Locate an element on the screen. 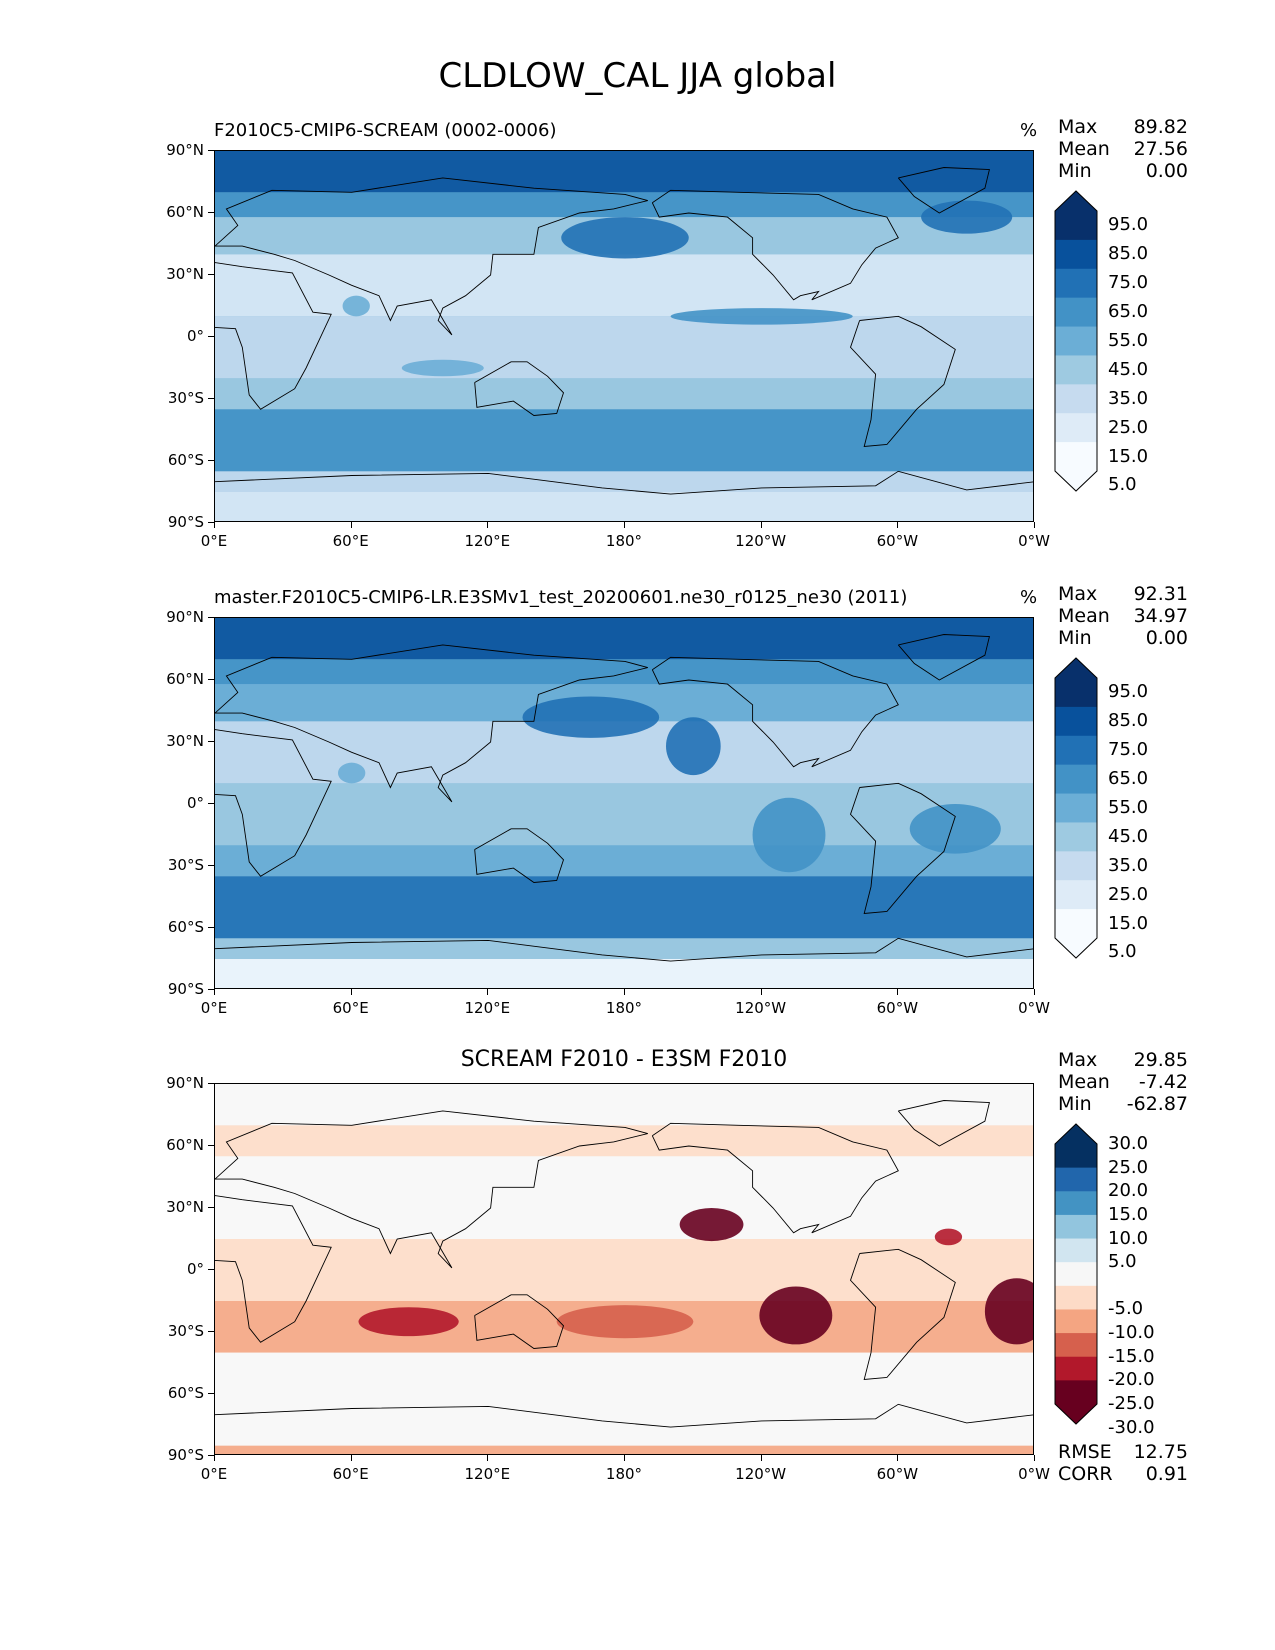 Image resolution: width=1275 pixels, height=1650 pixels. stat-value: -7.42 is located at coordinates (1163, 1082).